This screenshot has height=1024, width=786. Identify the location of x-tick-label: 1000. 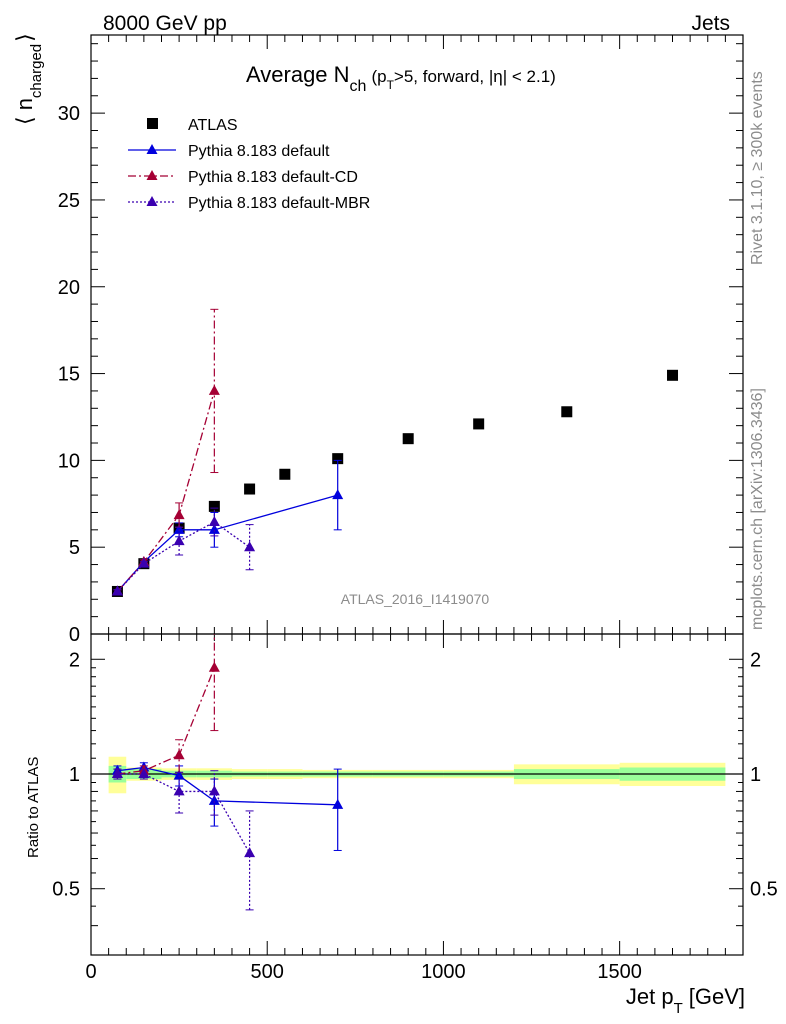
(443, 972).